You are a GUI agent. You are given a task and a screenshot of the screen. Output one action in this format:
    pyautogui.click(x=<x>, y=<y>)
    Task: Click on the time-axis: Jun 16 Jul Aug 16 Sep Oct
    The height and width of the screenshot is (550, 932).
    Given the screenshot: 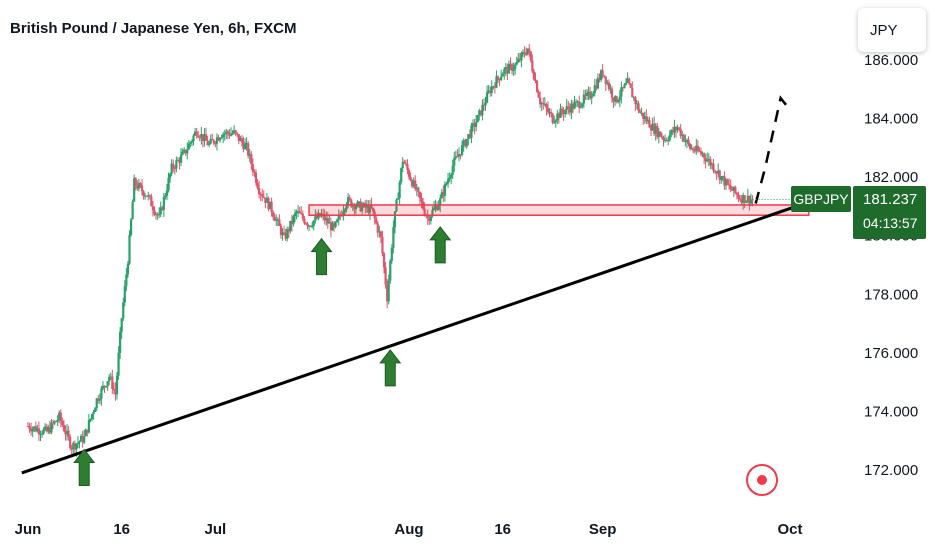 What is the action you would take?
    pyautogui.click(x=409, y=529)
    